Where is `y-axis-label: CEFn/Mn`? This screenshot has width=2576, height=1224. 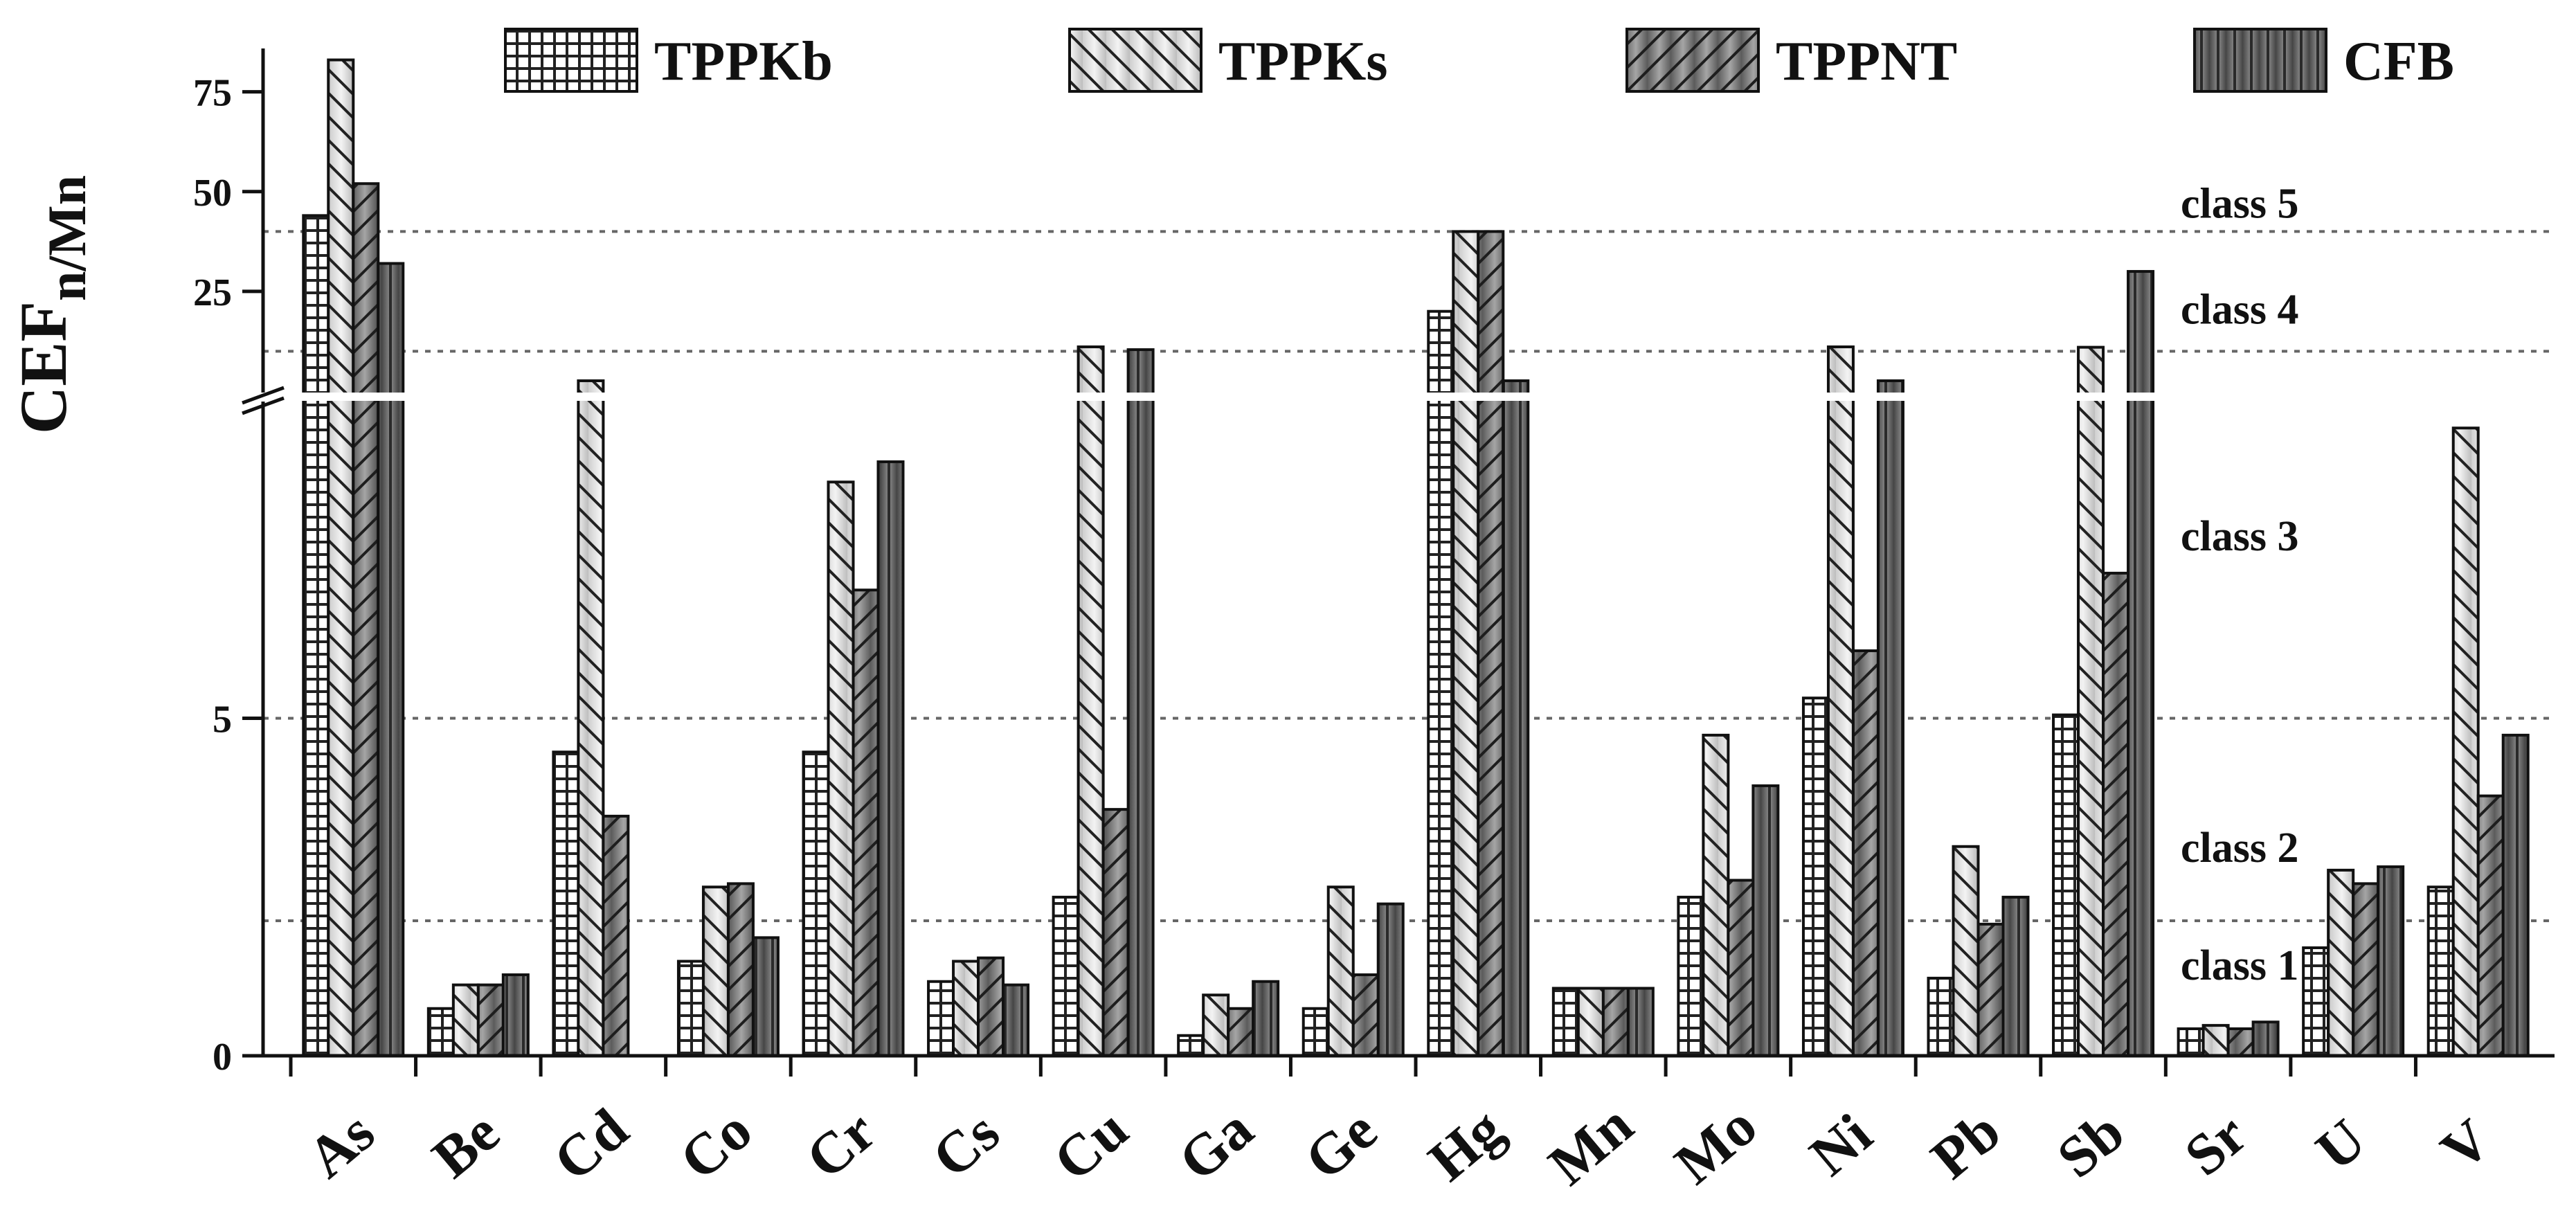
y-axis-label: CEFn/Mn is located at coordinates (51, 304).